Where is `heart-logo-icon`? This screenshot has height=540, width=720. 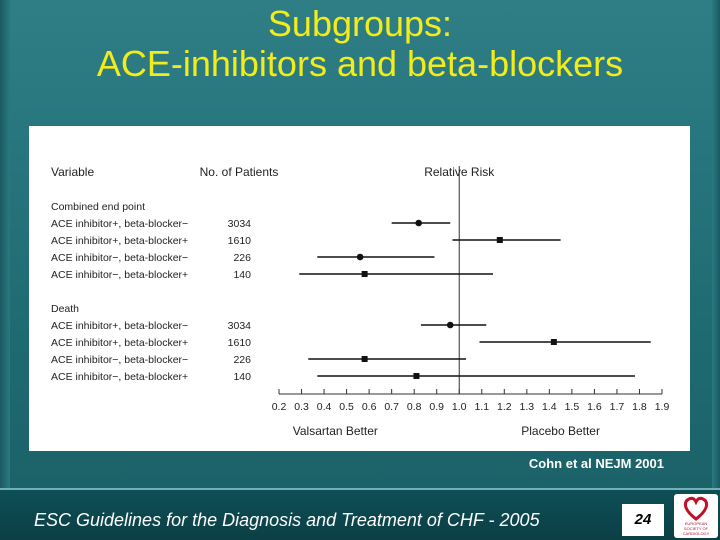 heart-logo-icon is located at coordinates (696, 508).